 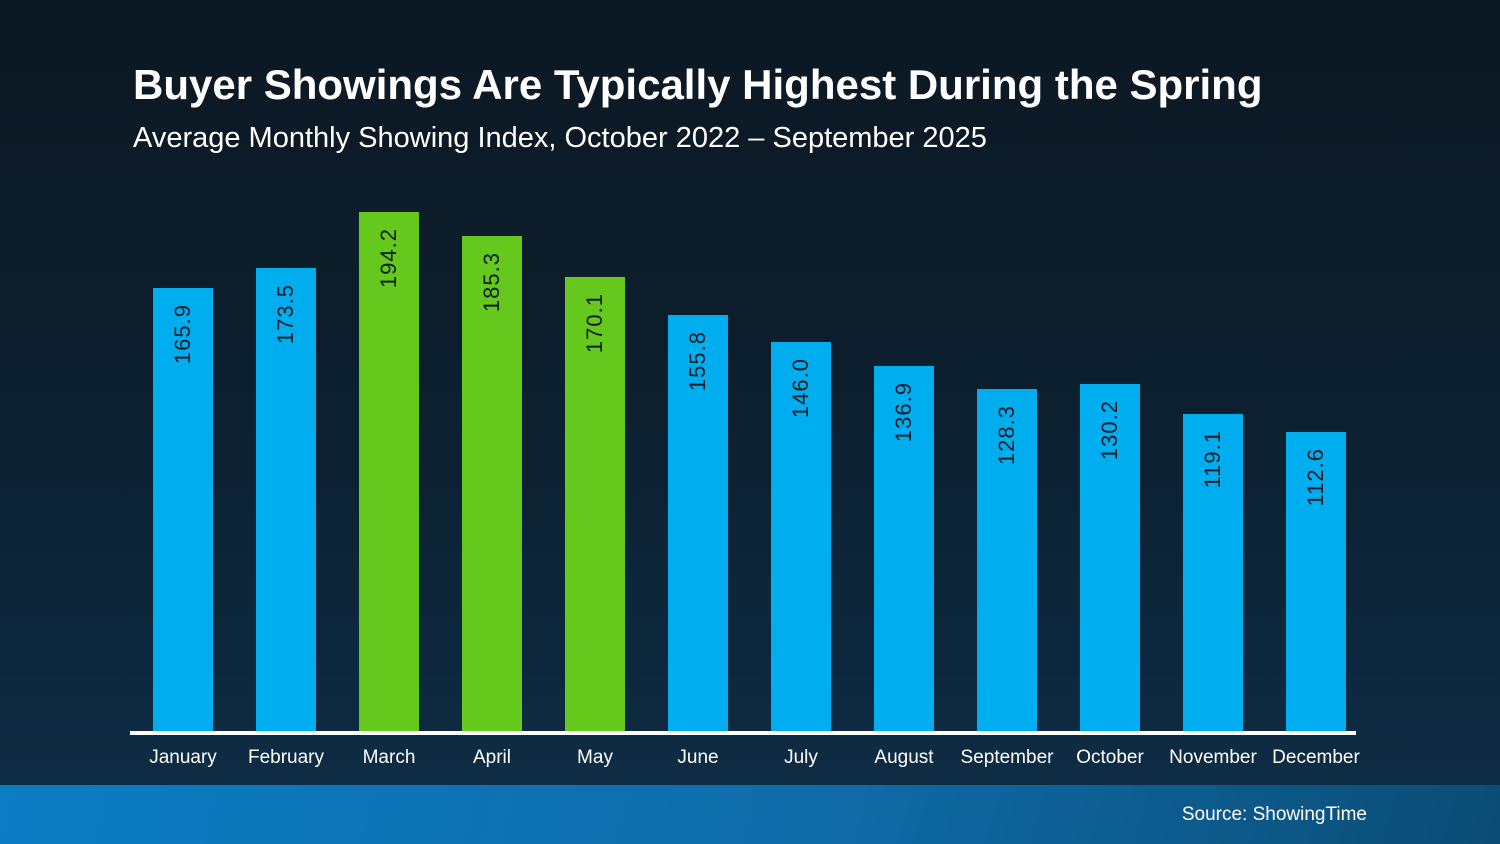 I want to click on x-axis-label: December, so click(x=1316, y=757).